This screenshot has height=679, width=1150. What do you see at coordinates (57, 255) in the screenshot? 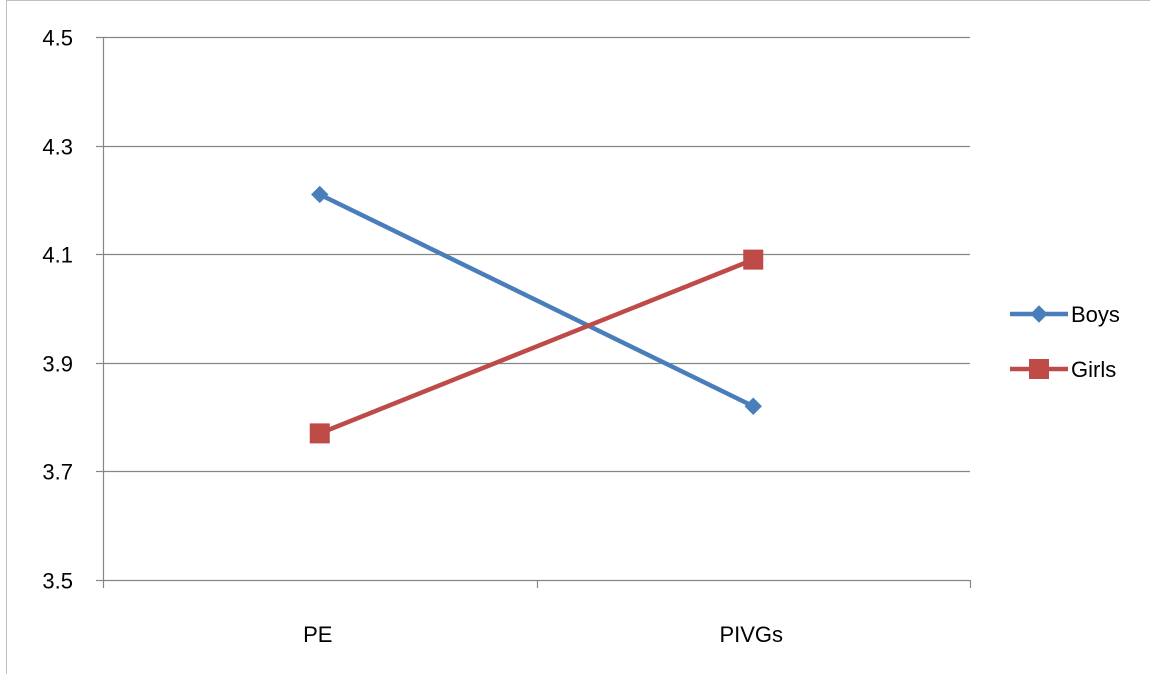
I see `y-tick-label: 4.1` at bounding box center [57, 255].